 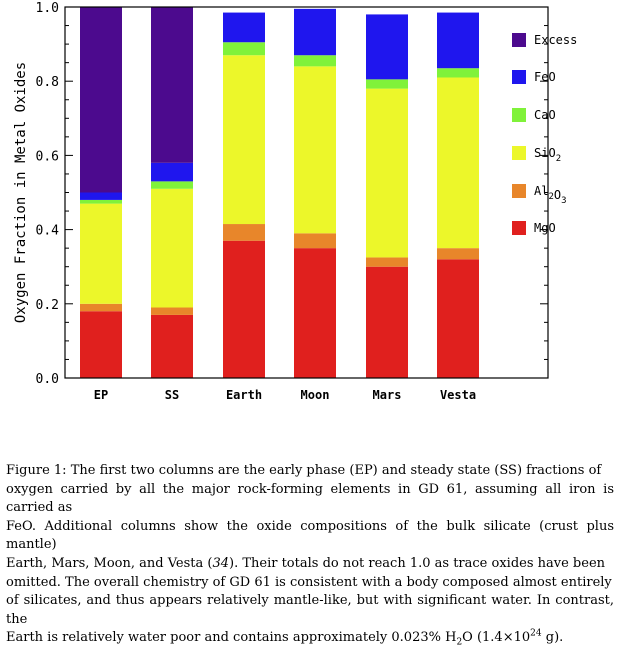 What do you see at coordinates (519, 77) in the screenshot?
I see `legend-swatch-feo` at bounding box center [519, 77].